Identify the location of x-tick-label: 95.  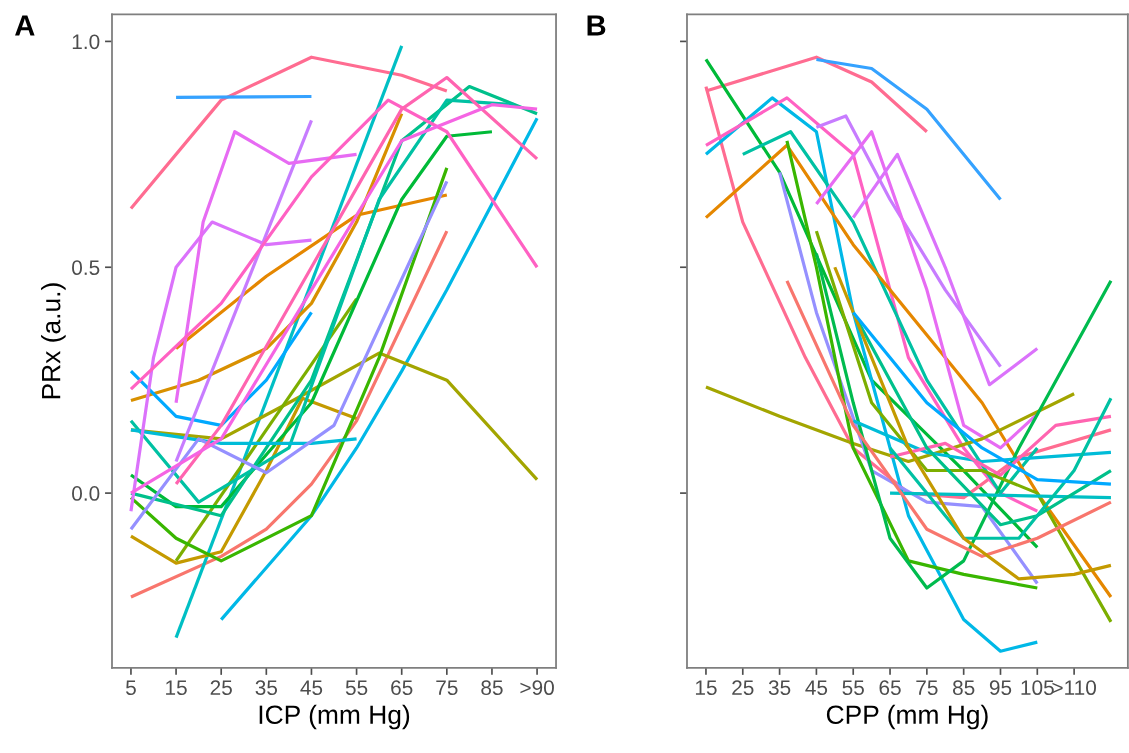
(1000, 688).